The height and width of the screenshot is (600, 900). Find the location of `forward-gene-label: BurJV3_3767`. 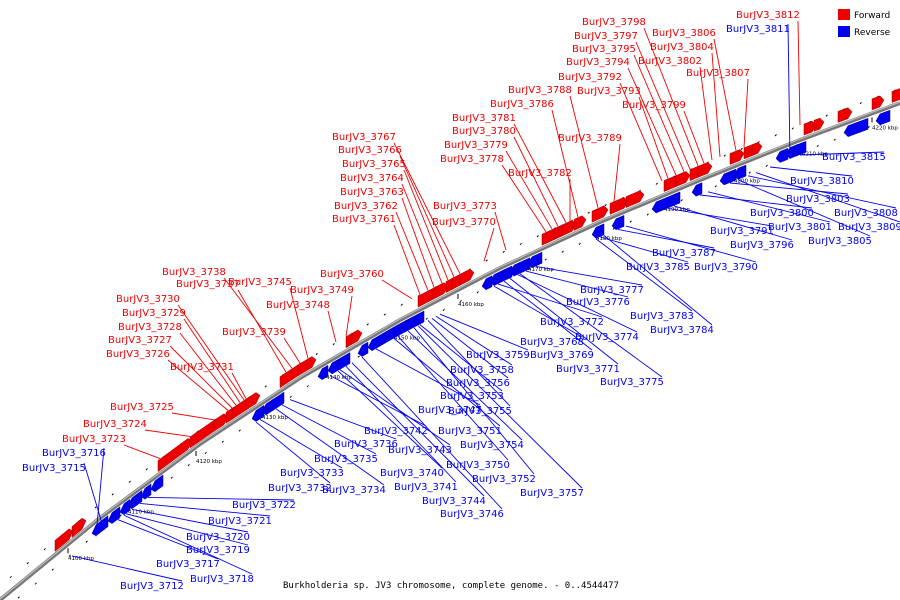

forward-gene-label: BurJV3_3767 is located at coordinates (364, 137).